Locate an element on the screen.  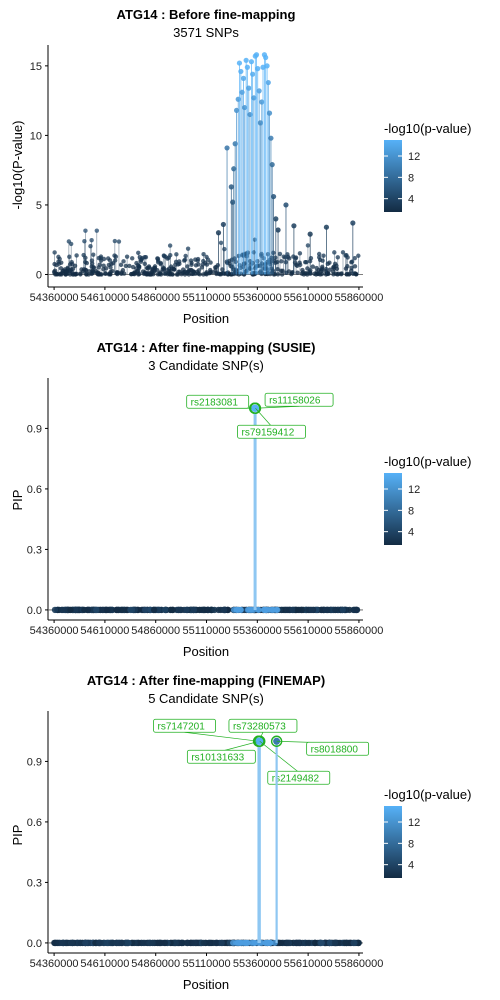
x-tick-label: 55860000 is located at coordinates (358, 298).